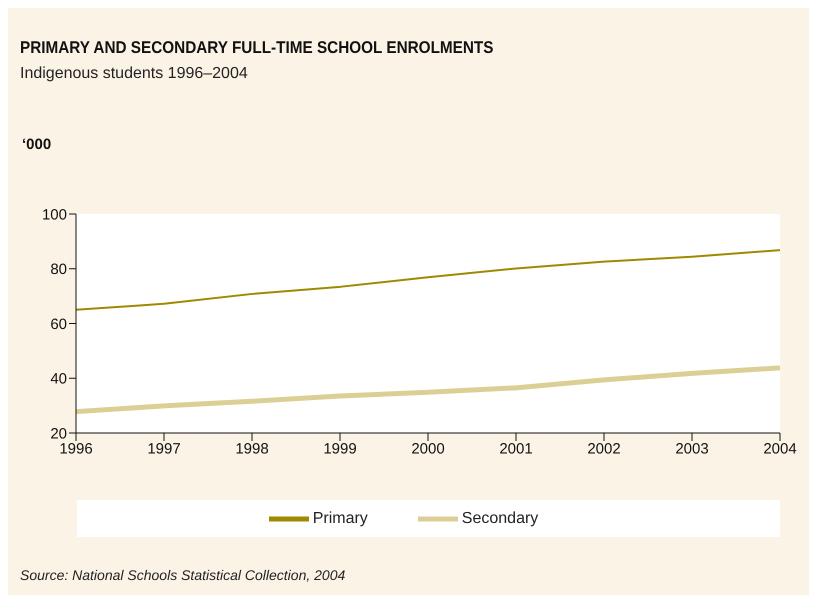 The image size is (817, 603). What do you see at coordinates (183, 575) in the screenshot?
I see `source-note: Source: National Schools Statistical Collection, 2004` at bounding box center [183, 575].